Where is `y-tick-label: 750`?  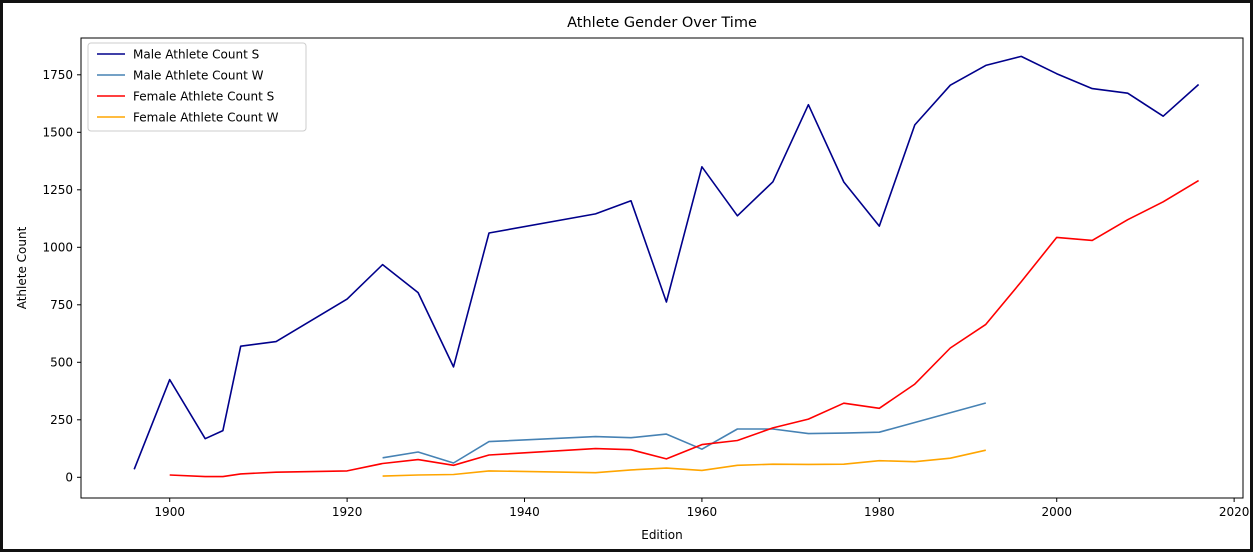
y-tick-label: 750 is located at coordinates (61, 305).